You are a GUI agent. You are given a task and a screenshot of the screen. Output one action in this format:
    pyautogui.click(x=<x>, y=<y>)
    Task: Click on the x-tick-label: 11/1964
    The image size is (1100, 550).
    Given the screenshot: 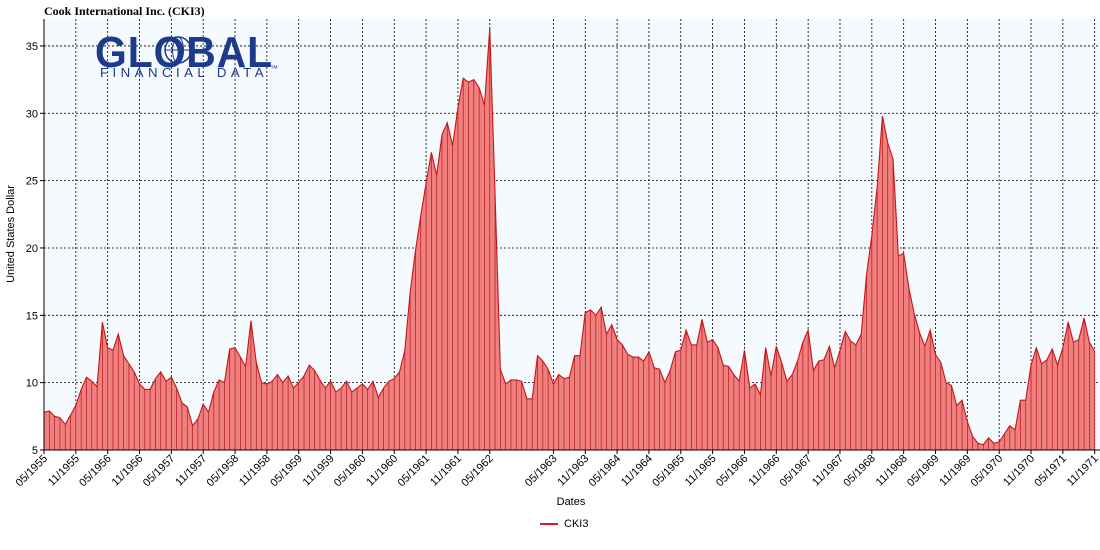 What is the action you would take?
    pyautogui.click(x=637, y=471)
    